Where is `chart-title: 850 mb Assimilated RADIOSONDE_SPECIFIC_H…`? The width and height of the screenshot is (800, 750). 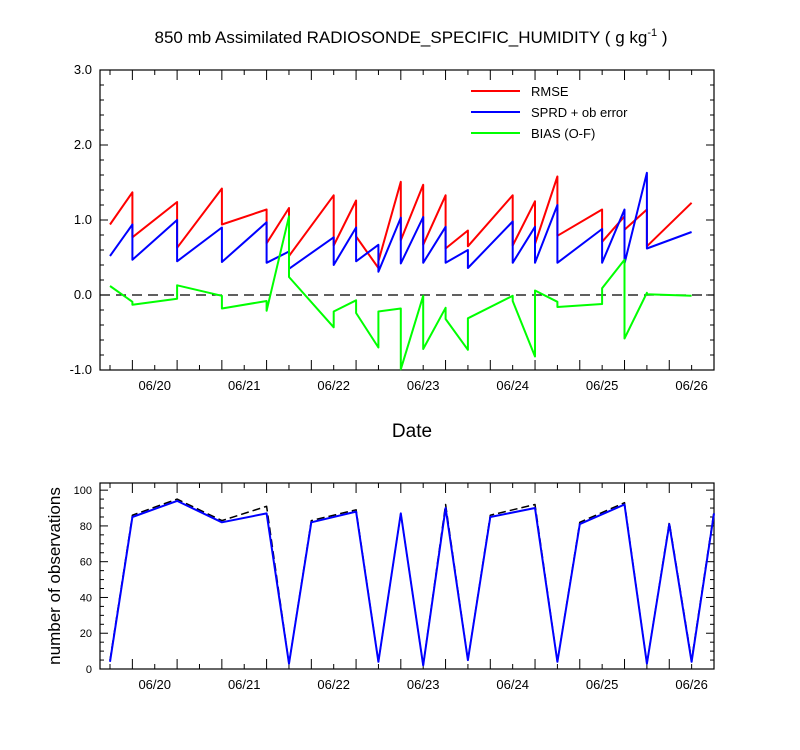
chart-title: 850 mb Assimilated RADIOSONDE_SPECIFIC_H… is located at coordinates (411, 37).